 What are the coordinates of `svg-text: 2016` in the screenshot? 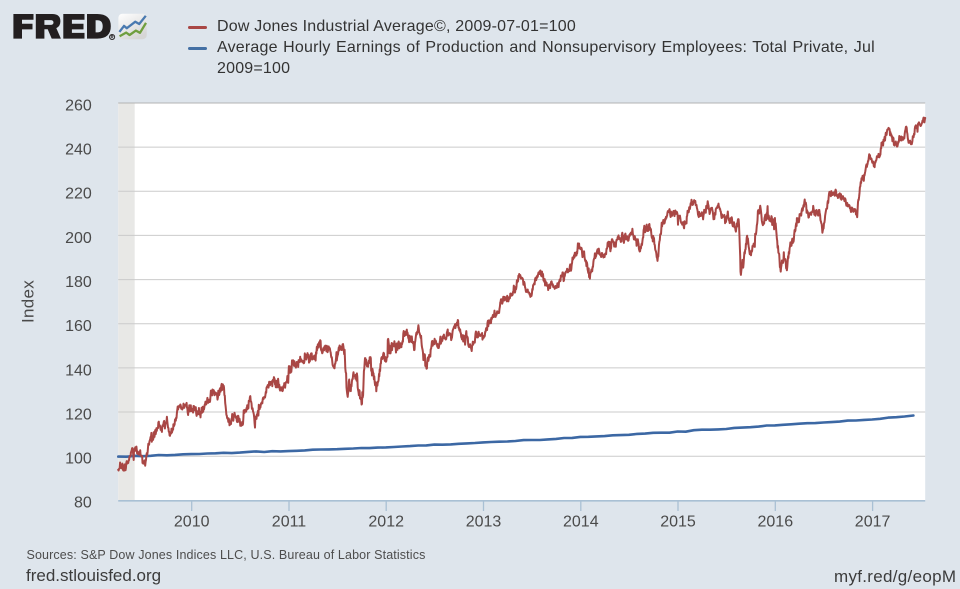 It's located at (776, 522).